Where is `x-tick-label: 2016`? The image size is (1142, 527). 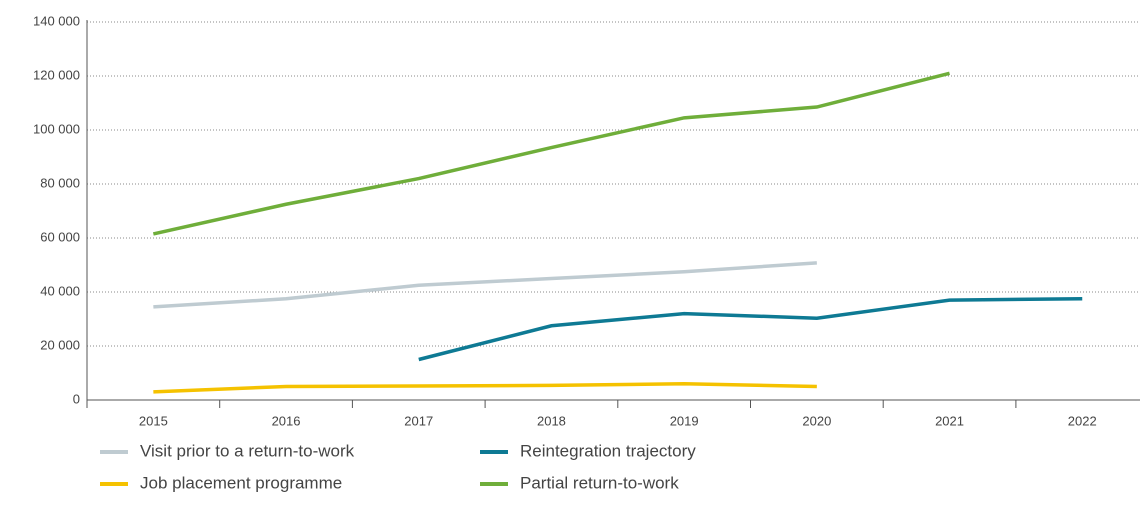
x-tick-label: 2016 is located at coordinates (286, 420).